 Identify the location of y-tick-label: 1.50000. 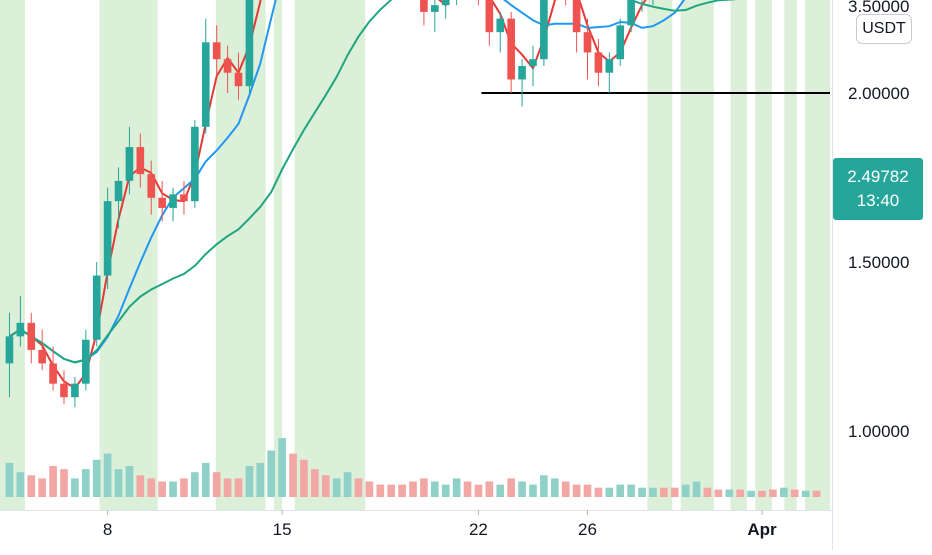
(878, 262).